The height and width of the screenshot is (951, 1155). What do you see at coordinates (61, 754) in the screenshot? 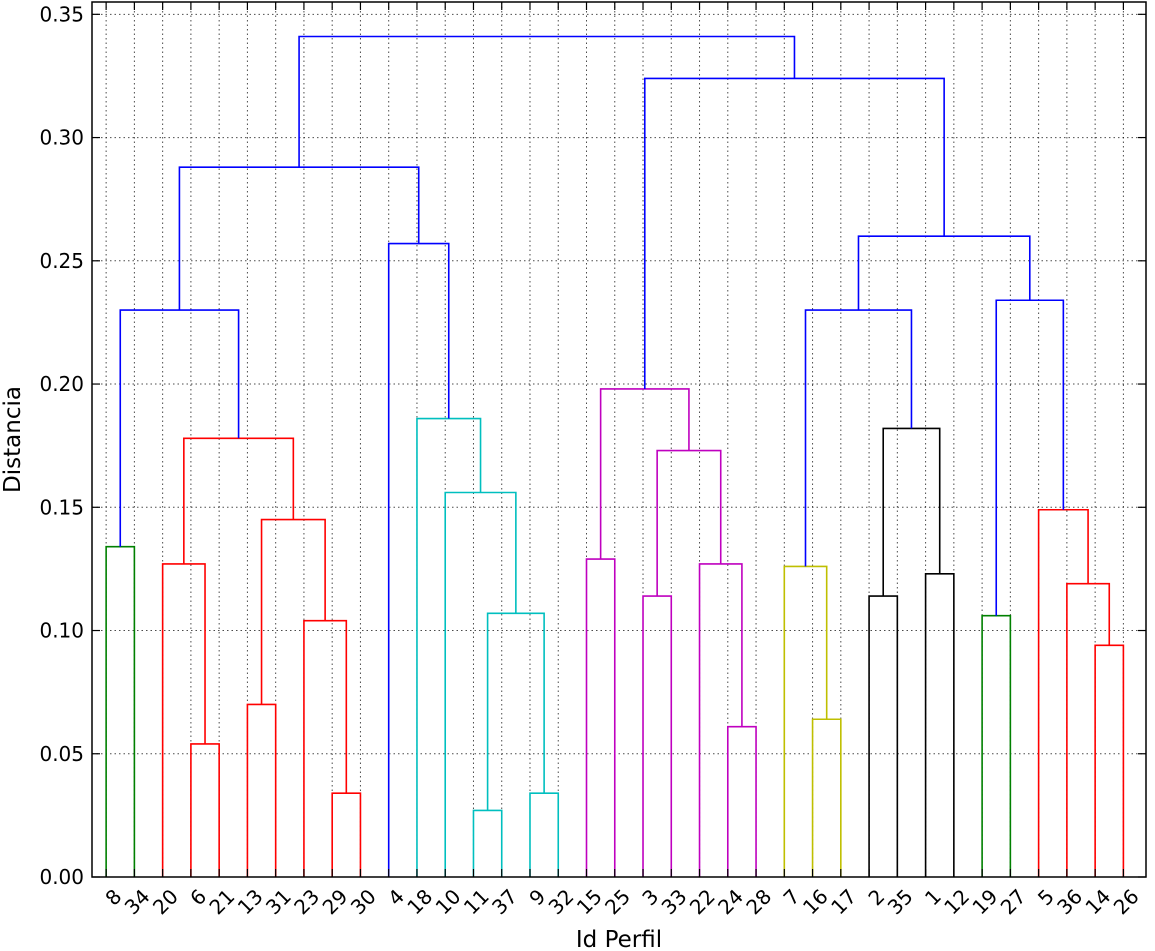
I see `y-tick-label: 0.05` at bounding box center [61, 754].